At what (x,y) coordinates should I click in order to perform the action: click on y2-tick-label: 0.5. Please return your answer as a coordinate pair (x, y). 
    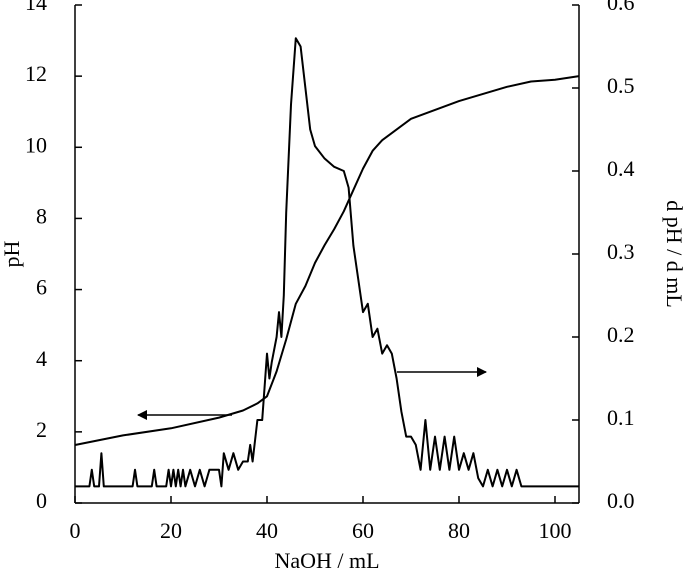
    Looking at the image, I should click on (621, 85).